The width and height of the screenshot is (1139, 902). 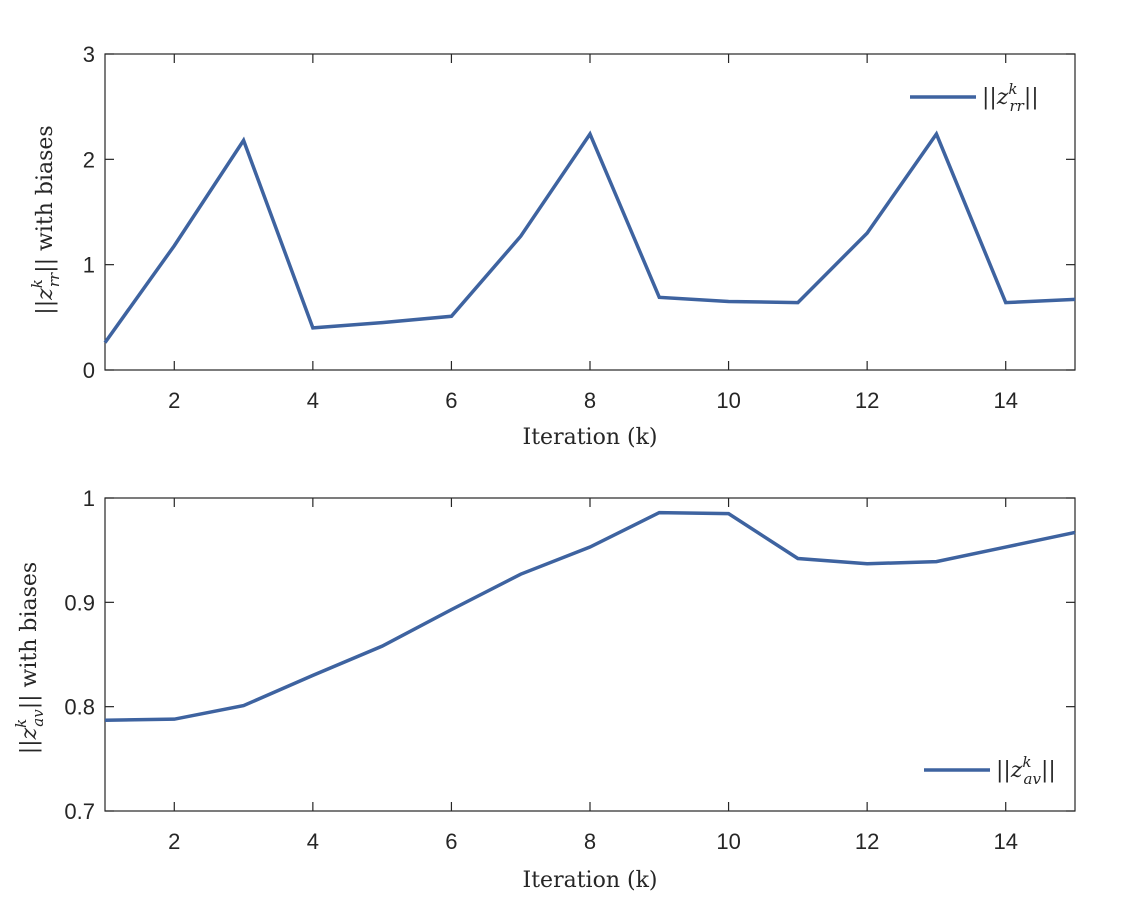 I want to click on bottom-legend: ||zk av||, so click(x=990, y=770).